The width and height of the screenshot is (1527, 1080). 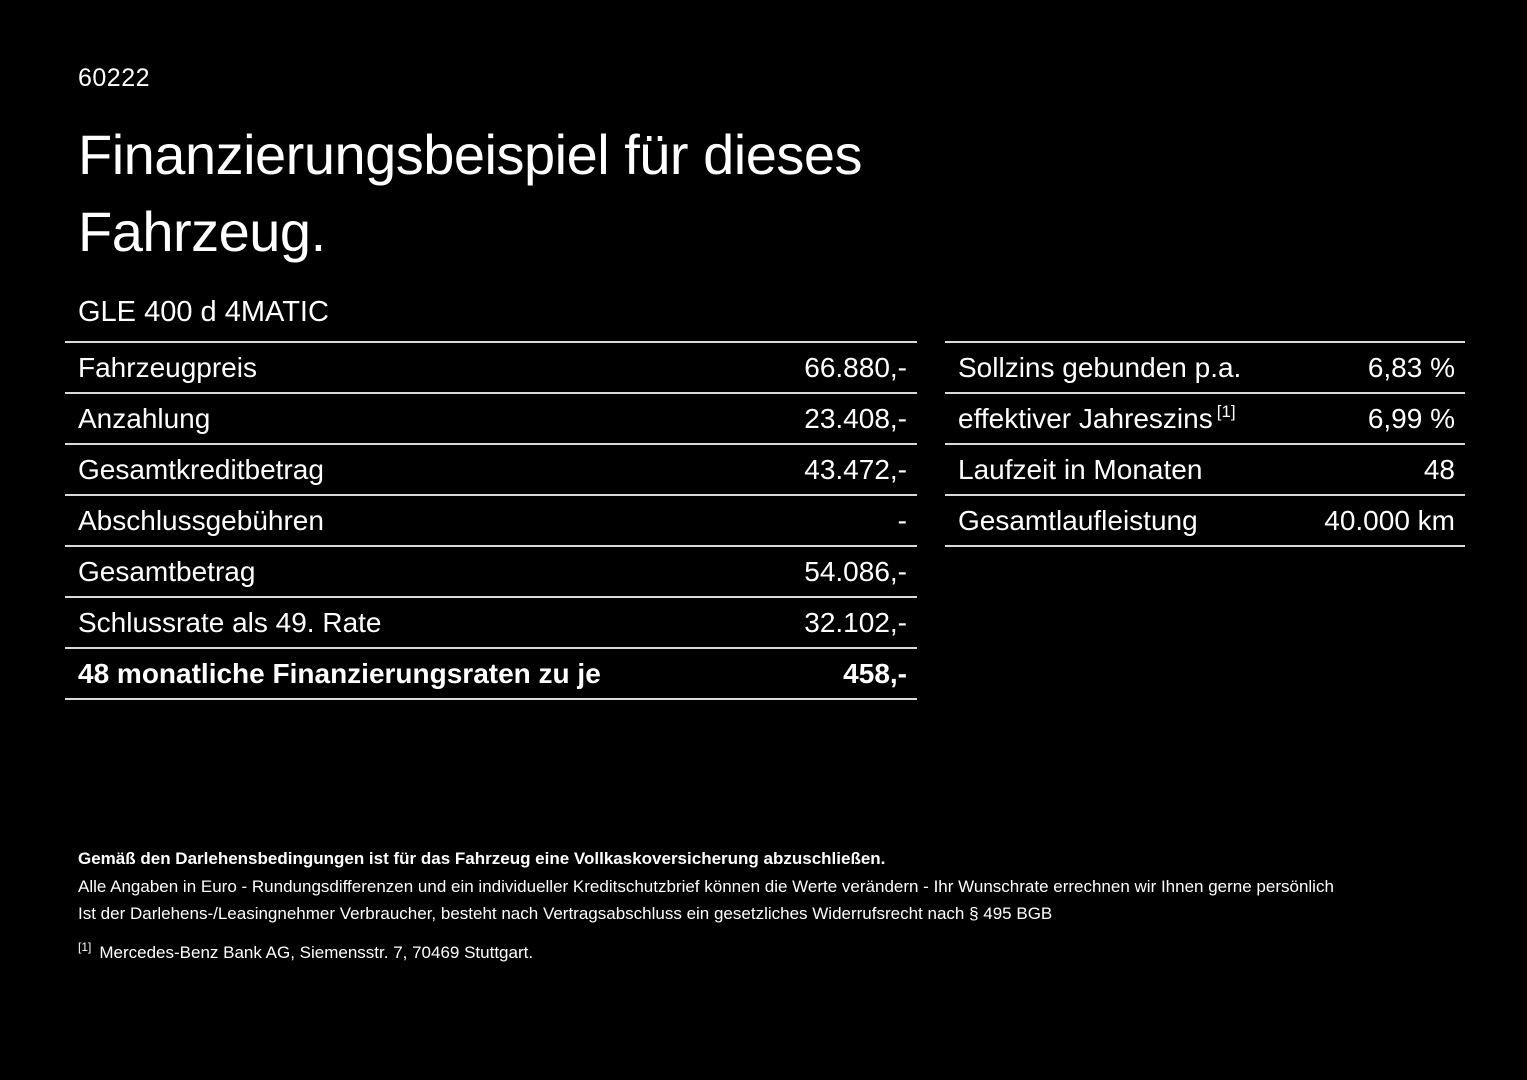 I want to click on row-value: 6,99 %, so click(x=1411, y=418).